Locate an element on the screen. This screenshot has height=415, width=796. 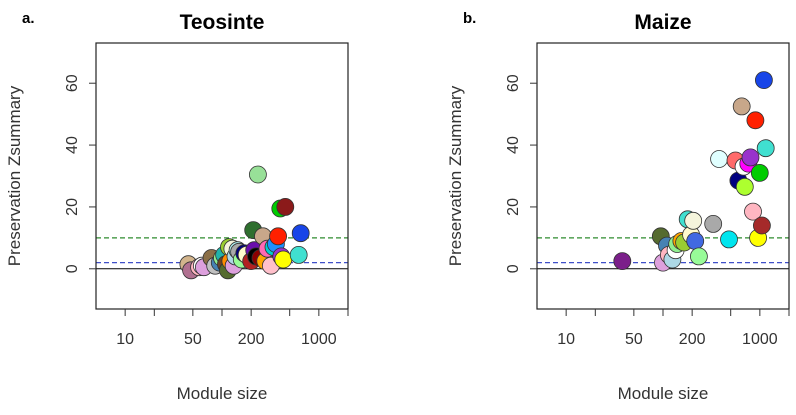
panel-label: b. is located at coordinates (469, 18).